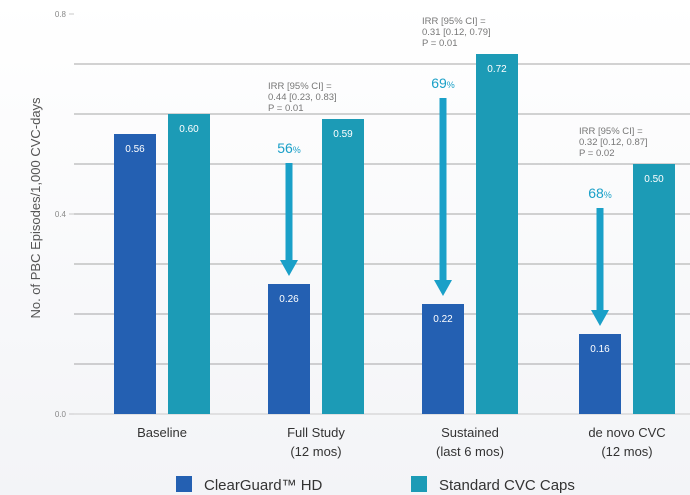 This screenshot has height=495, width=690. What do you see at coordinates (613, 142) in the screenshot?
I see `irr-annotation-line: 0.32 [0.12, 0.87]` at bounding box center [613, 142].